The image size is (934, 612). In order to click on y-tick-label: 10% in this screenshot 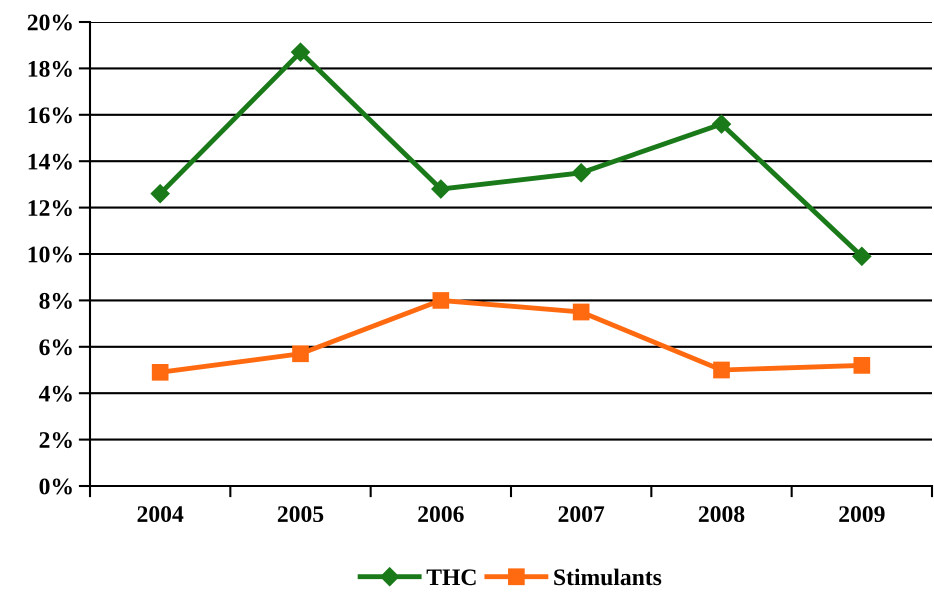, I will do `click(50, 254)`.